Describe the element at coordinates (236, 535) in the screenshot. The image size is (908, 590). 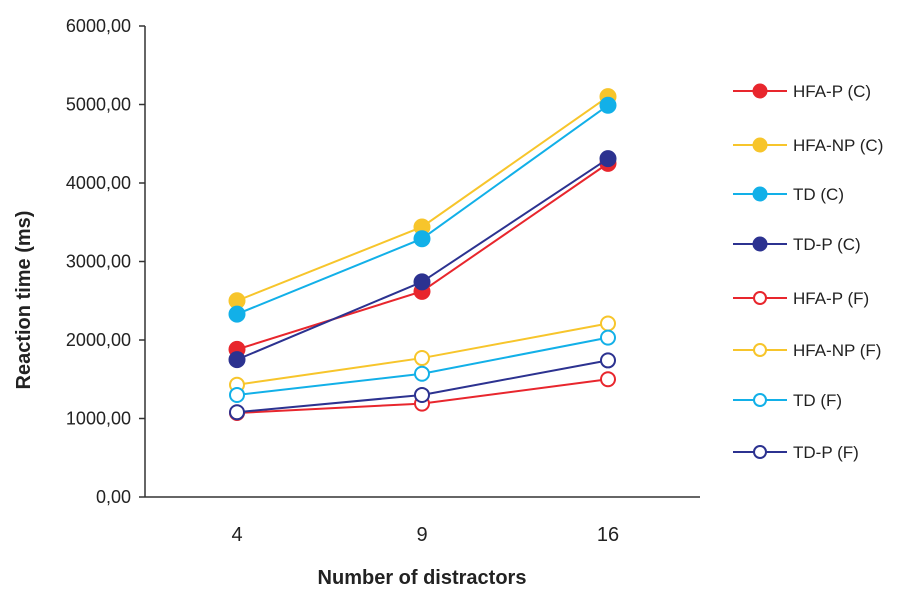
I see `x-tick-label: 4` at that location.